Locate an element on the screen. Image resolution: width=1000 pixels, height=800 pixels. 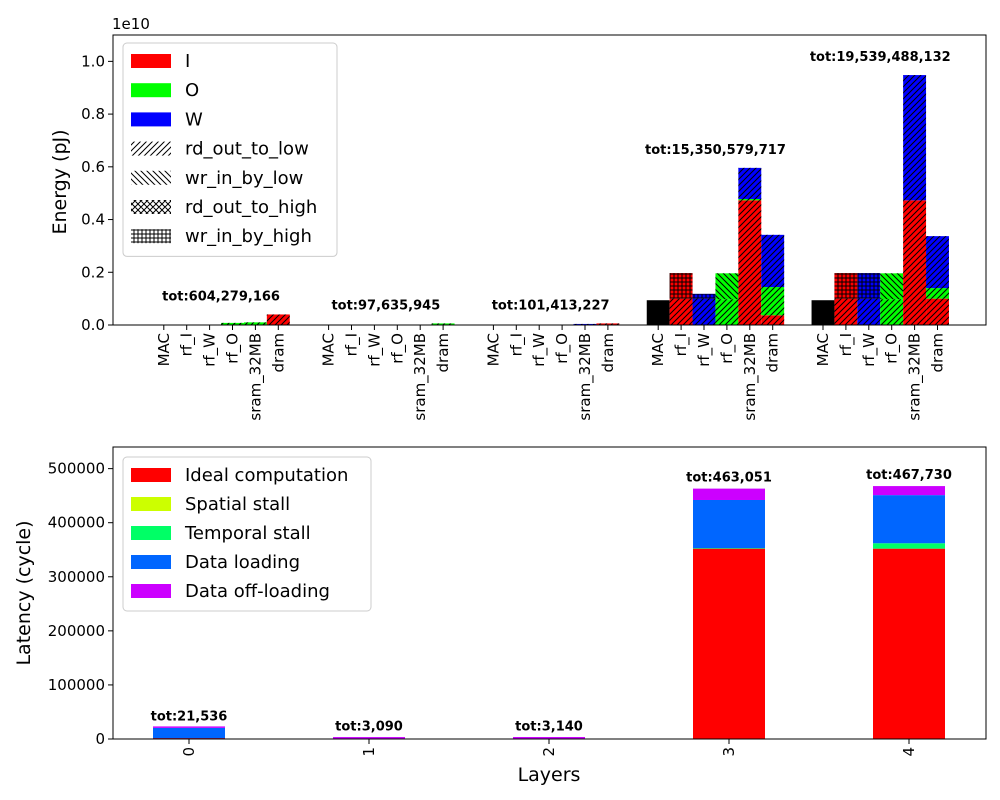
latency-legend-label: Temporal stall is located at coordinates (247, 533).